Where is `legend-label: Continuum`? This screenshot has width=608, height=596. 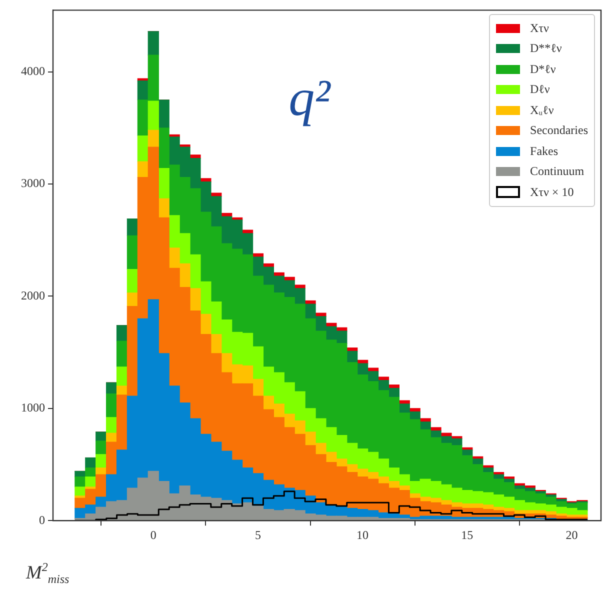 legend-label: Continuum is located at coordinates (557, 172).